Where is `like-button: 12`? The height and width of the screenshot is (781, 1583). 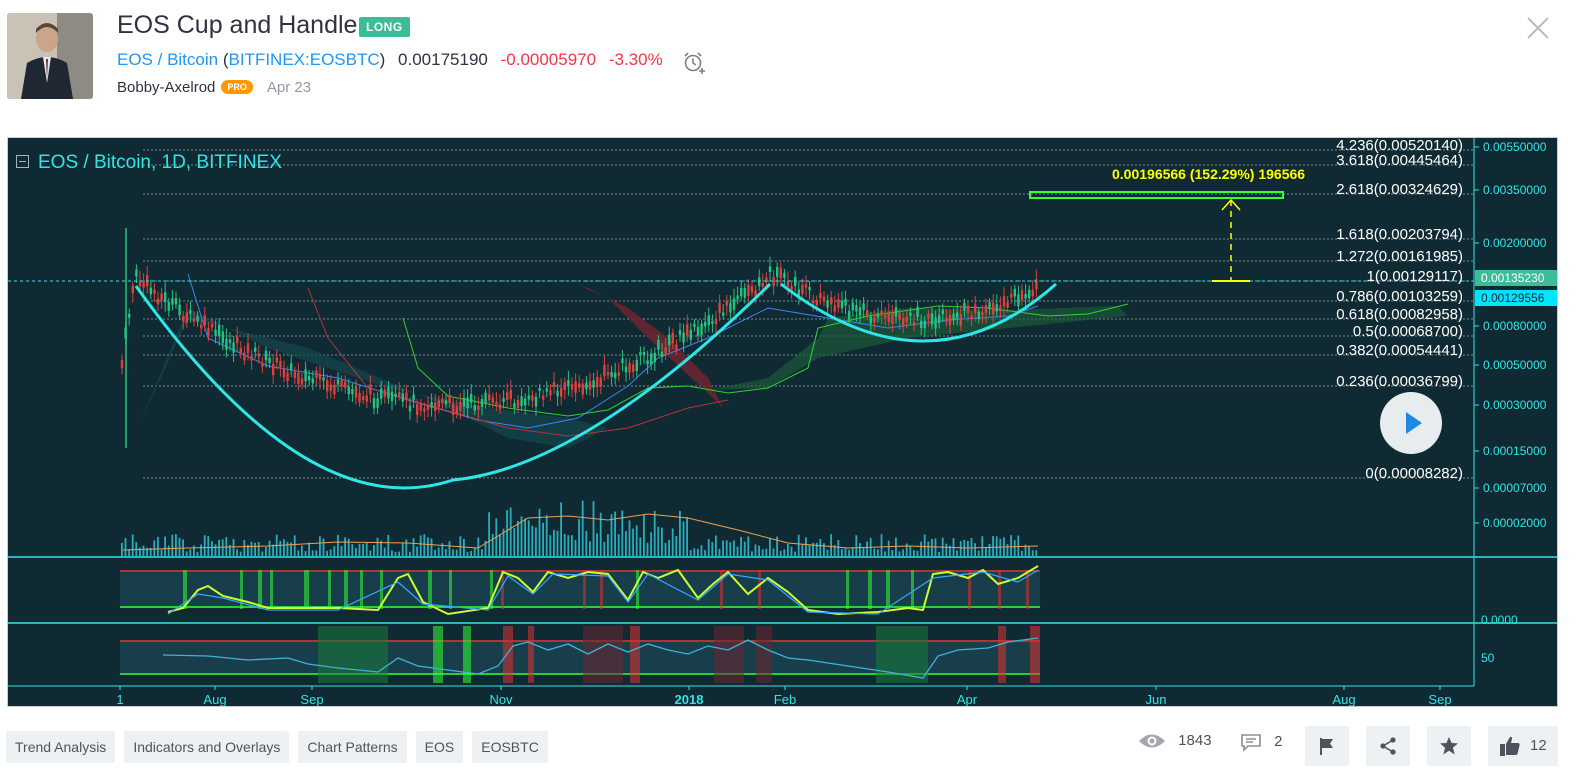 like-button: 12 is located at coordinates (1523, 746).